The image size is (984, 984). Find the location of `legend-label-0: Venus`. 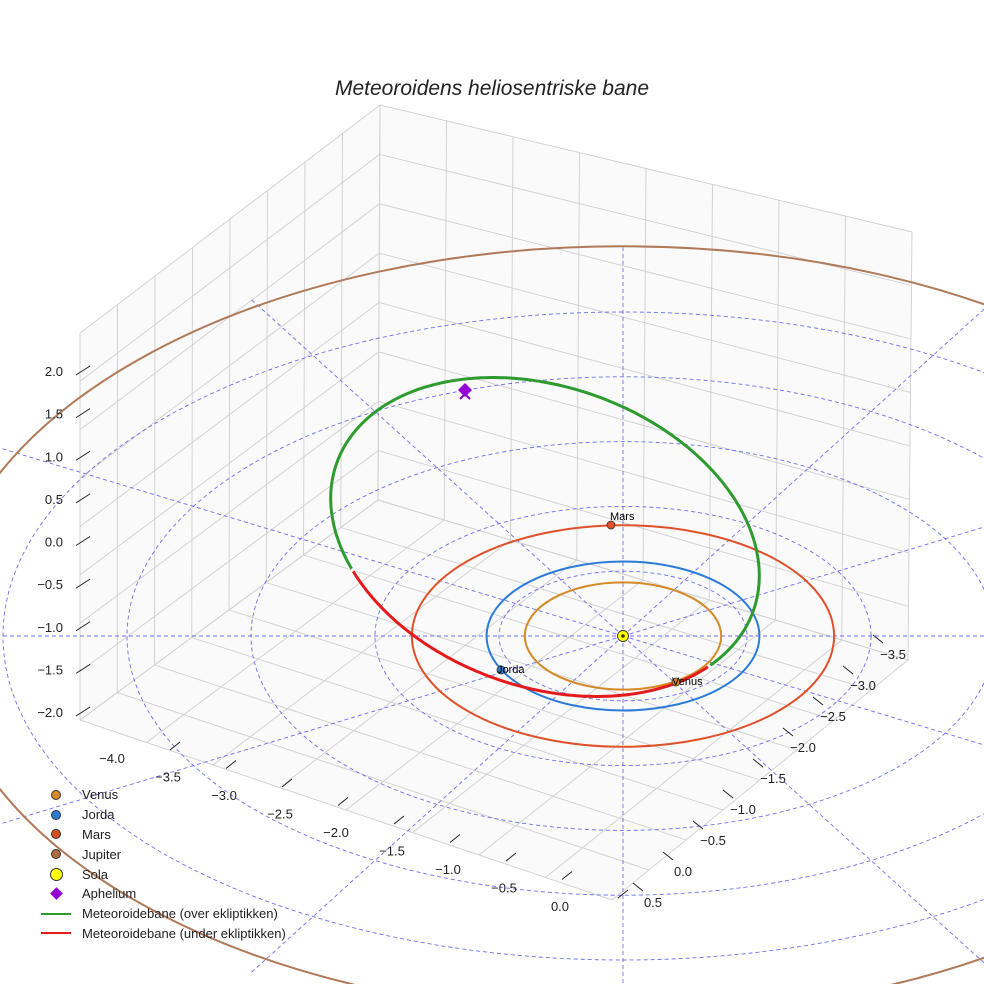

legend-label-0: Venus is located at coordinates (100, 795).